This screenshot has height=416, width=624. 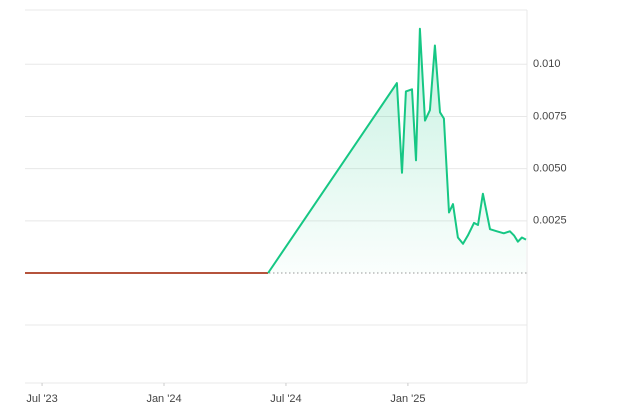 What do you see at coordinates (547, 64) in the screenshot?
I see `y-tick-label: 0.010` at bounding box center [547, 64].